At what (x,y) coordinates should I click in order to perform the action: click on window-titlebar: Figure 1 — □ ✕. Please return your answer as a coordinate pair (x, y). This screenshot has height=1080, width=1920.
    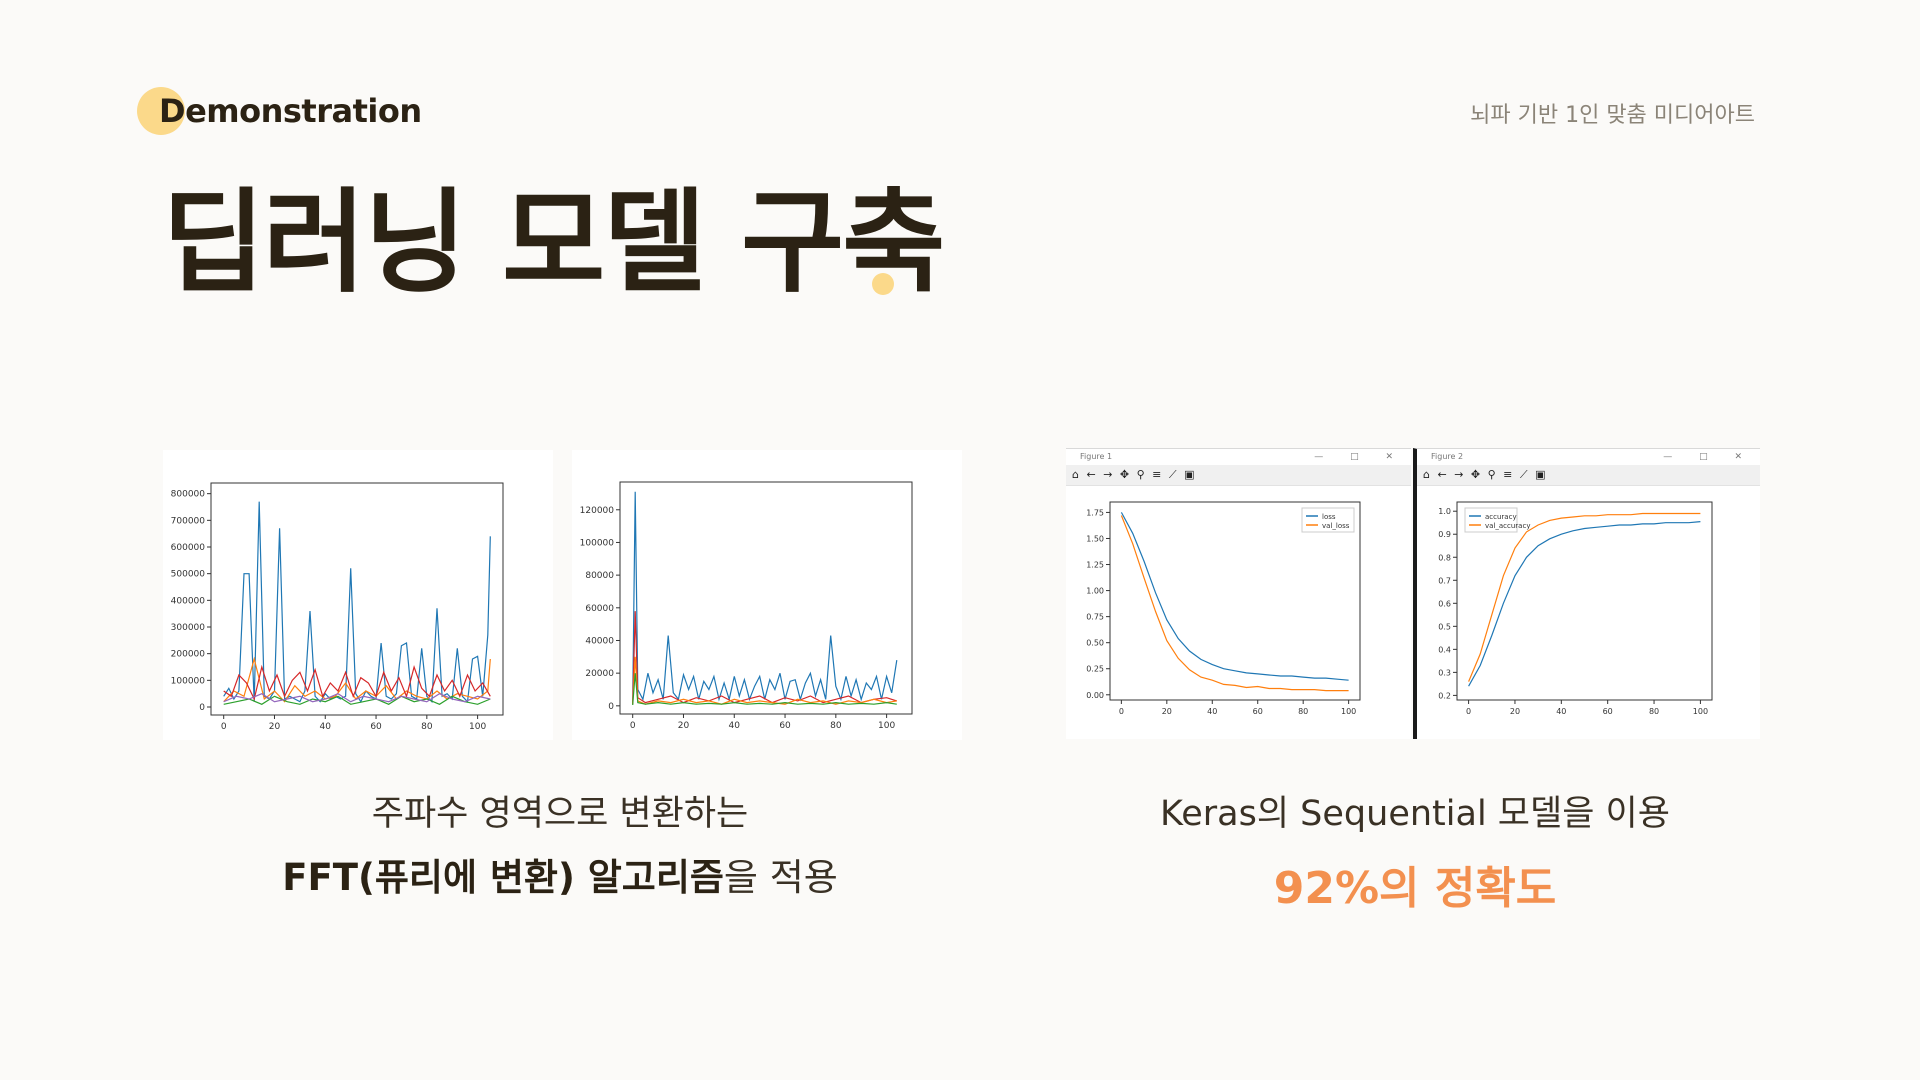
    Looking at the image, I should click on (1238, 457).